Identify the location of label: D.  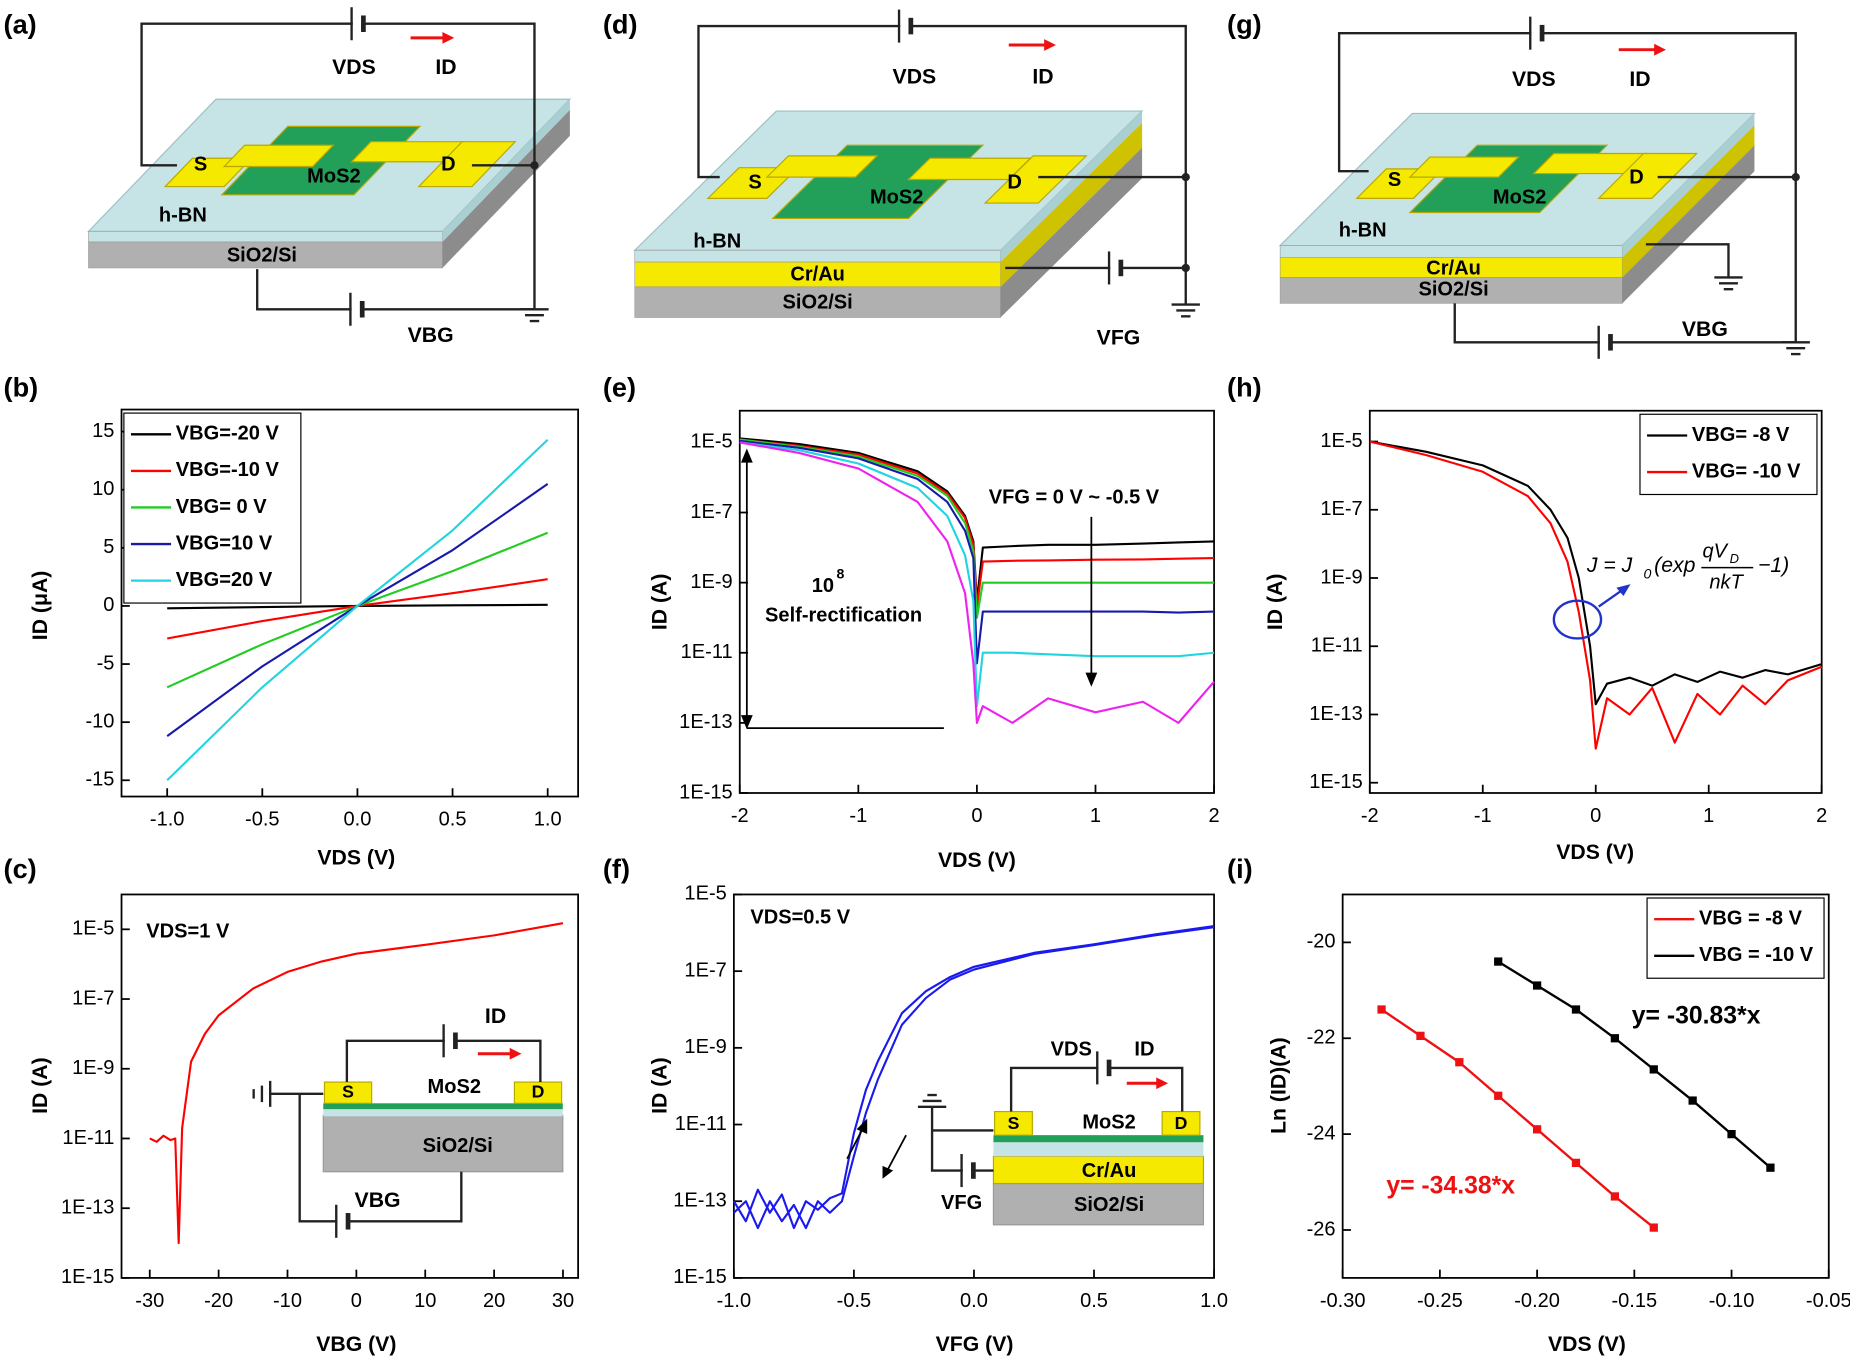
(1636, 178).